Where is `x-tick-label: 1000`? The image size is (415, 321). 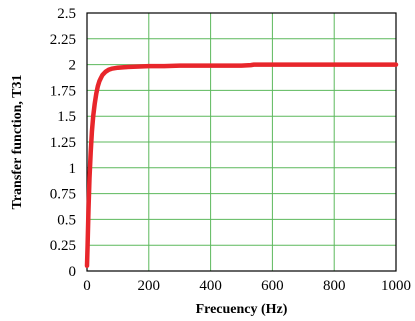
x-tick-label: 1000 is located at coordinates (396, 286).